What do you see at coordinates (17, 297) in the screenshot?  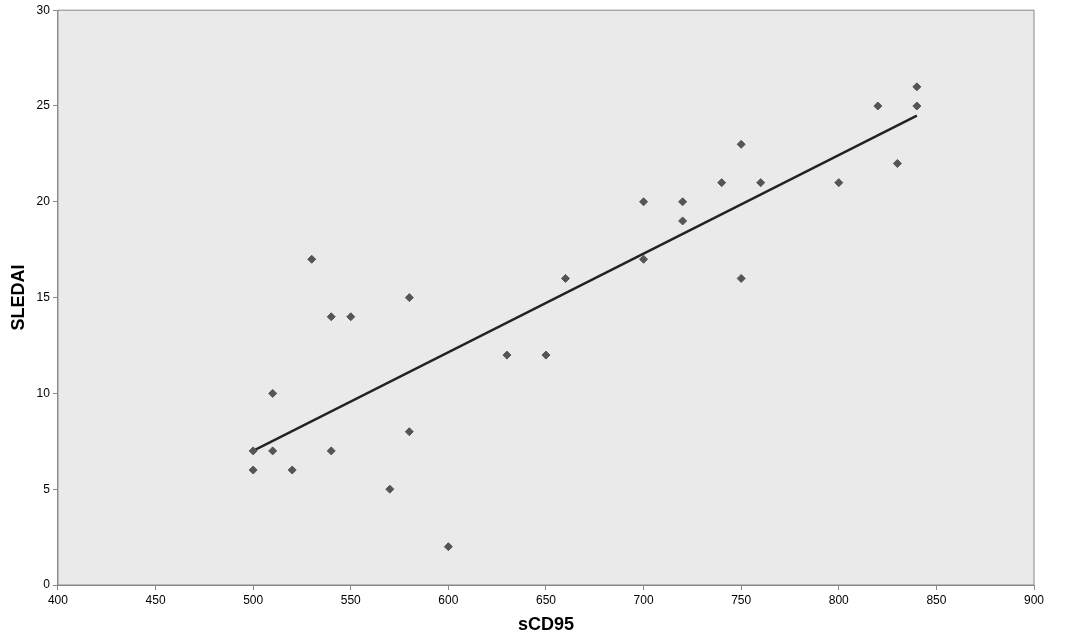 I see `y-axis-title: SLEDAI` at bounding box center [17, 297].